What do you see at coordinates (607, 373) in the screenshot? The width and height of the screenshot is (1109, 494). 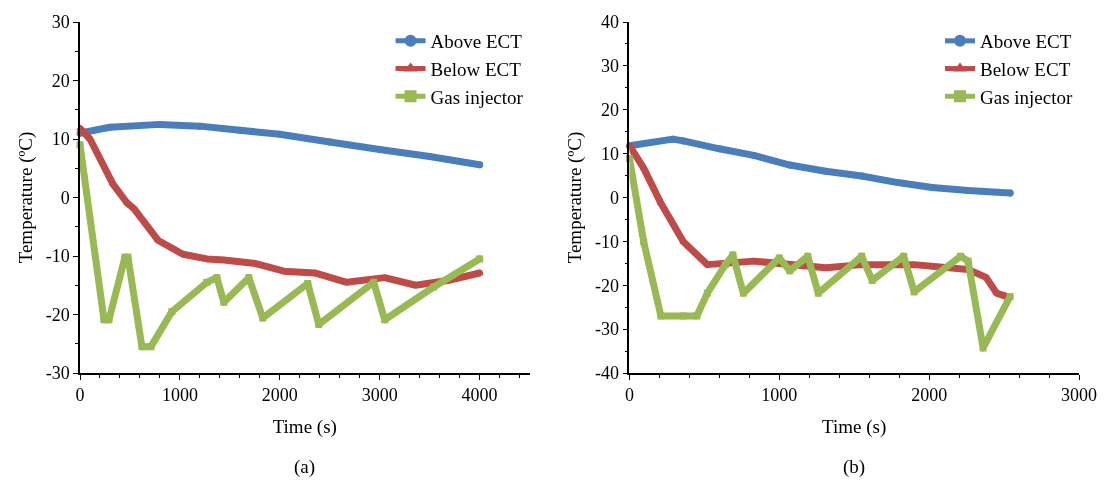 I see `y-tick-label: -40` at bounding box center [607, 373].